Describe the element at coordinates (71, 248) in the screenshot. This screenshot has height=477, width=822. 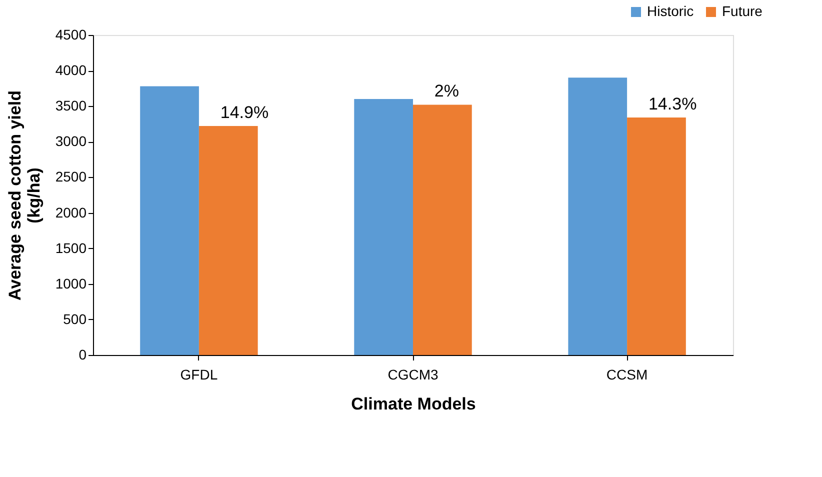
I see `y-tick-label: 1500` at that location.